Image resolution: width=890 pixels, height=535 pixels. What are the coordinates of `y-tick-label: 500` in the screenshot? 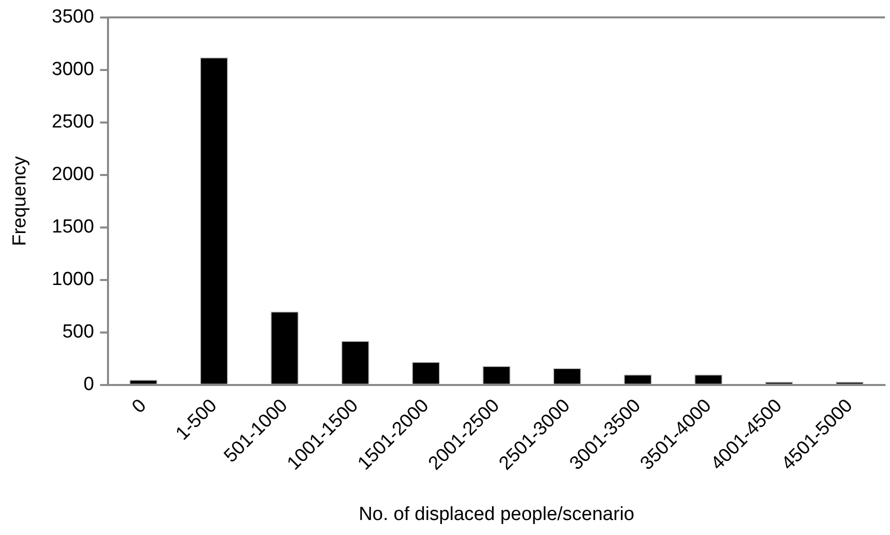 It's located at (78, 332).